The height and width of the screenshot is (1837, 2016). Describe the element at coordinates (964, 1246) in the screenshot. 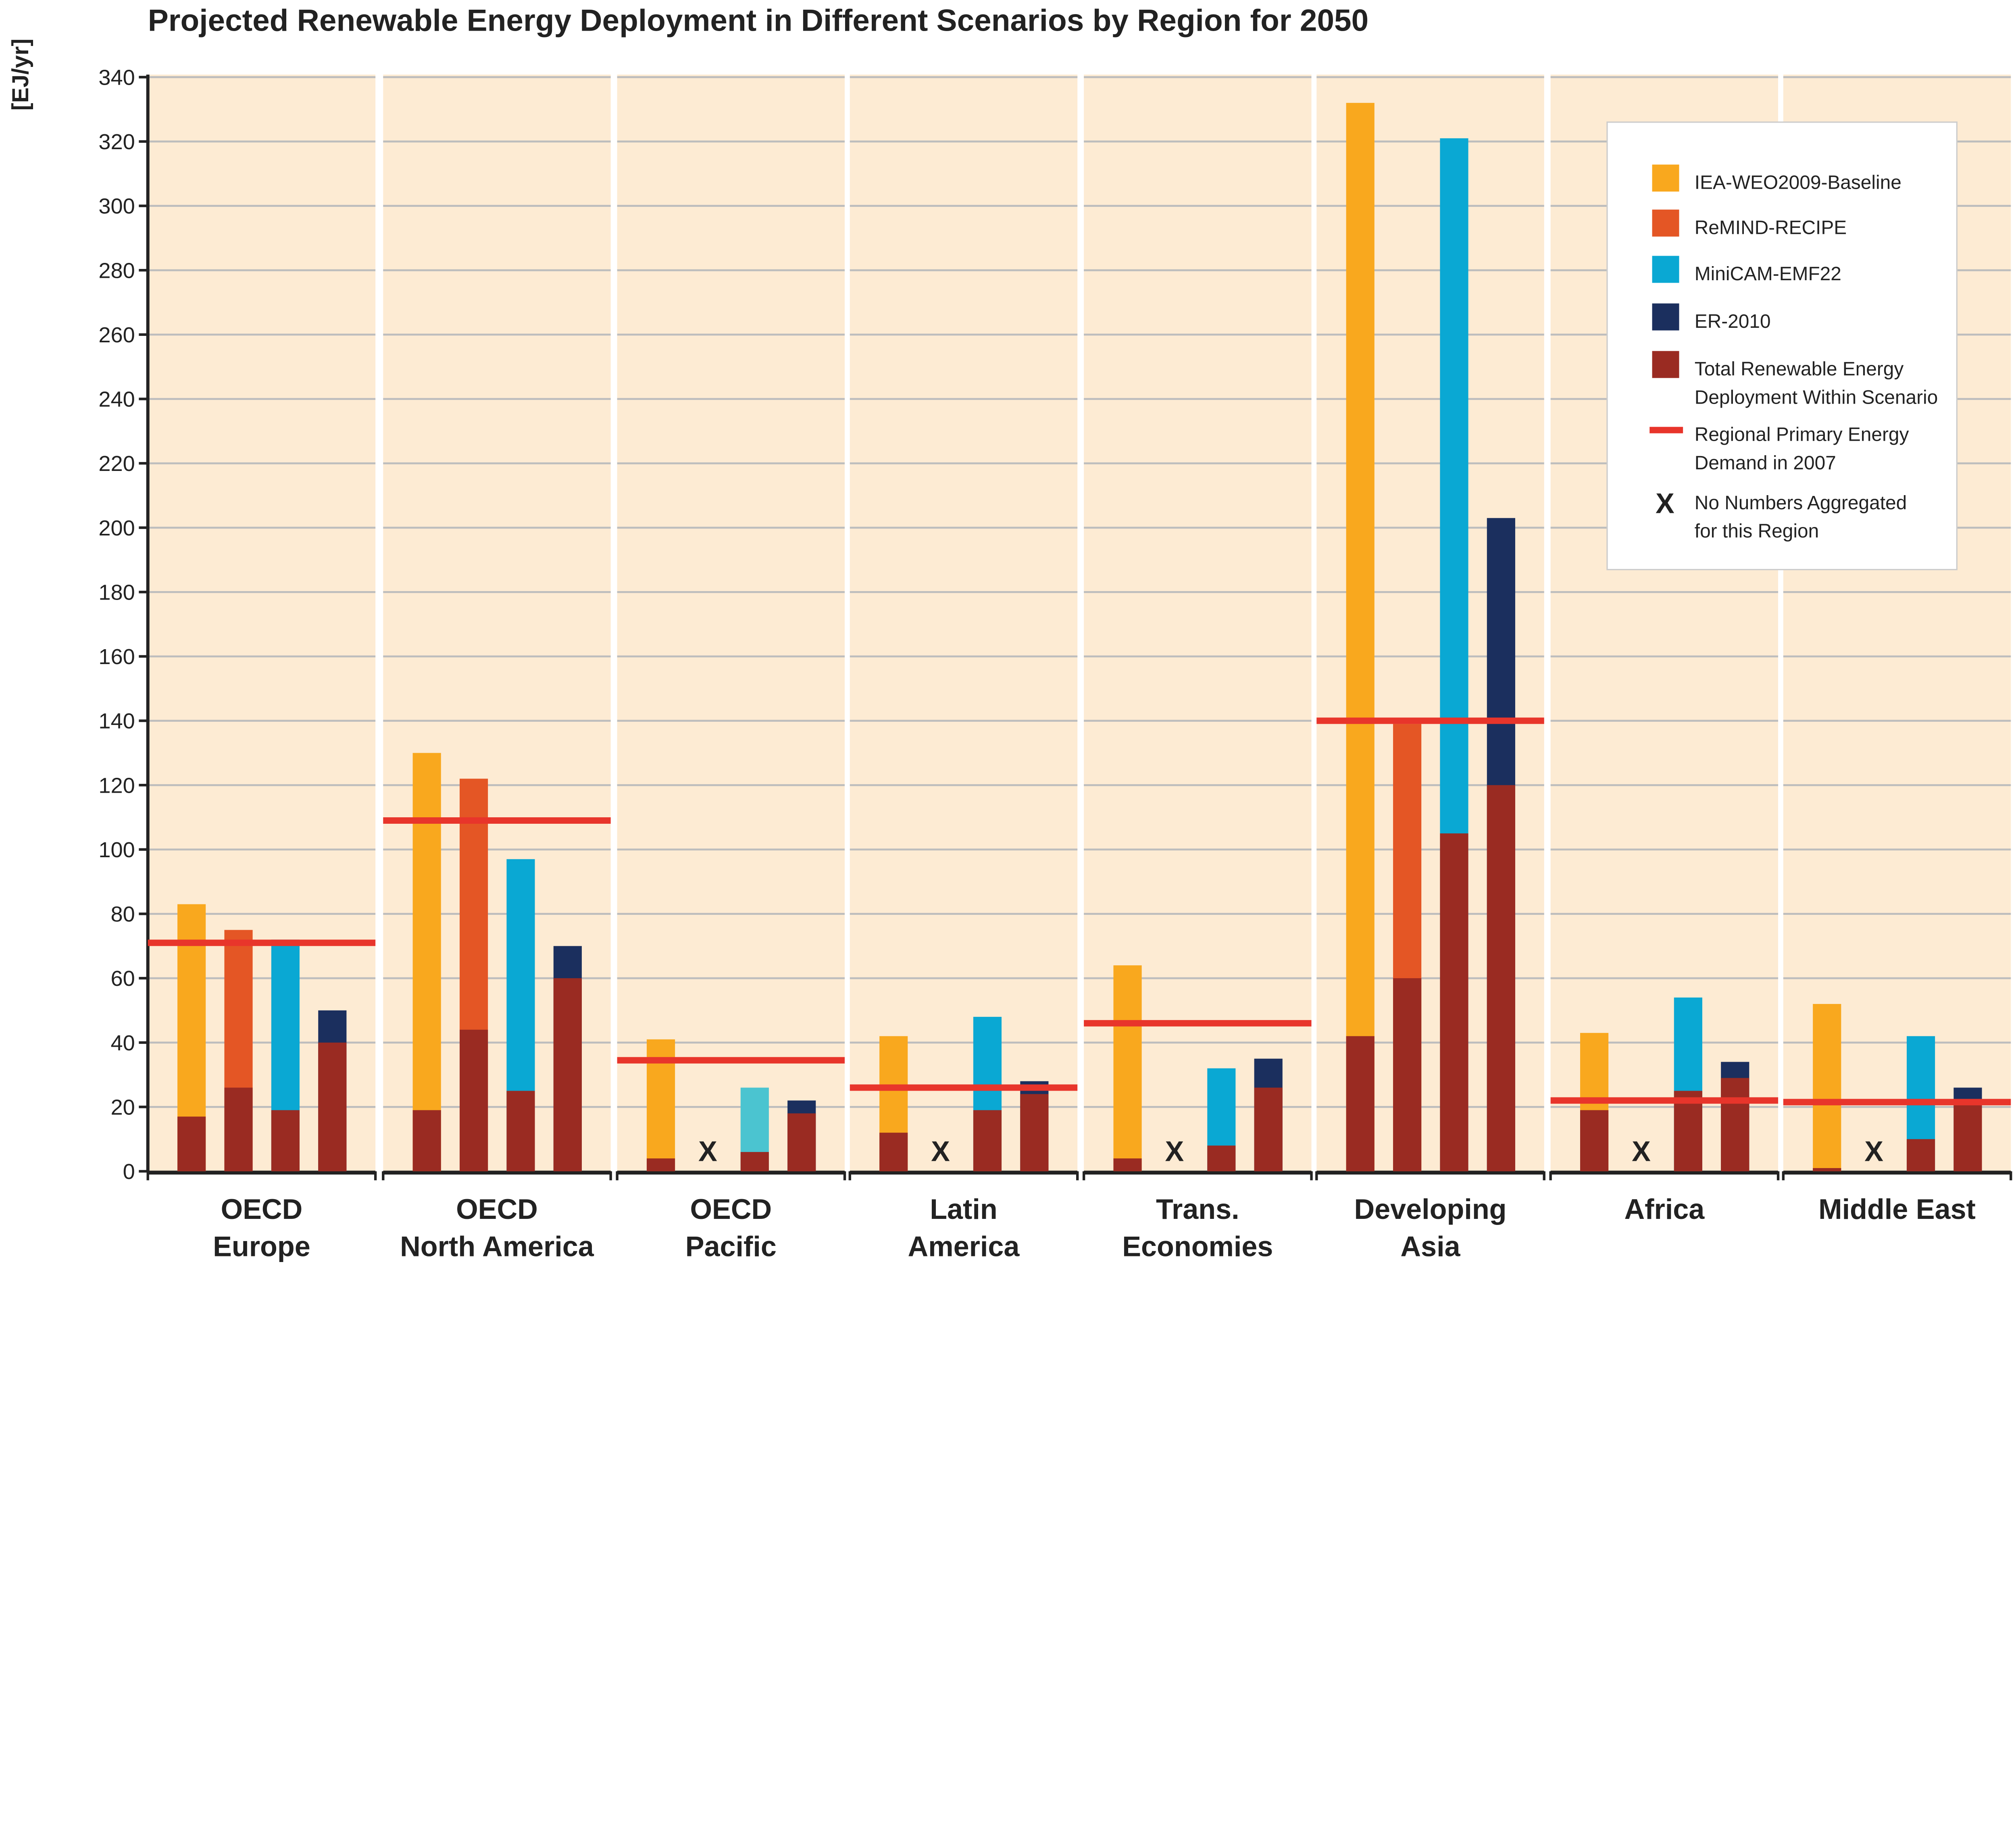

I see `region-label: America` at that location.